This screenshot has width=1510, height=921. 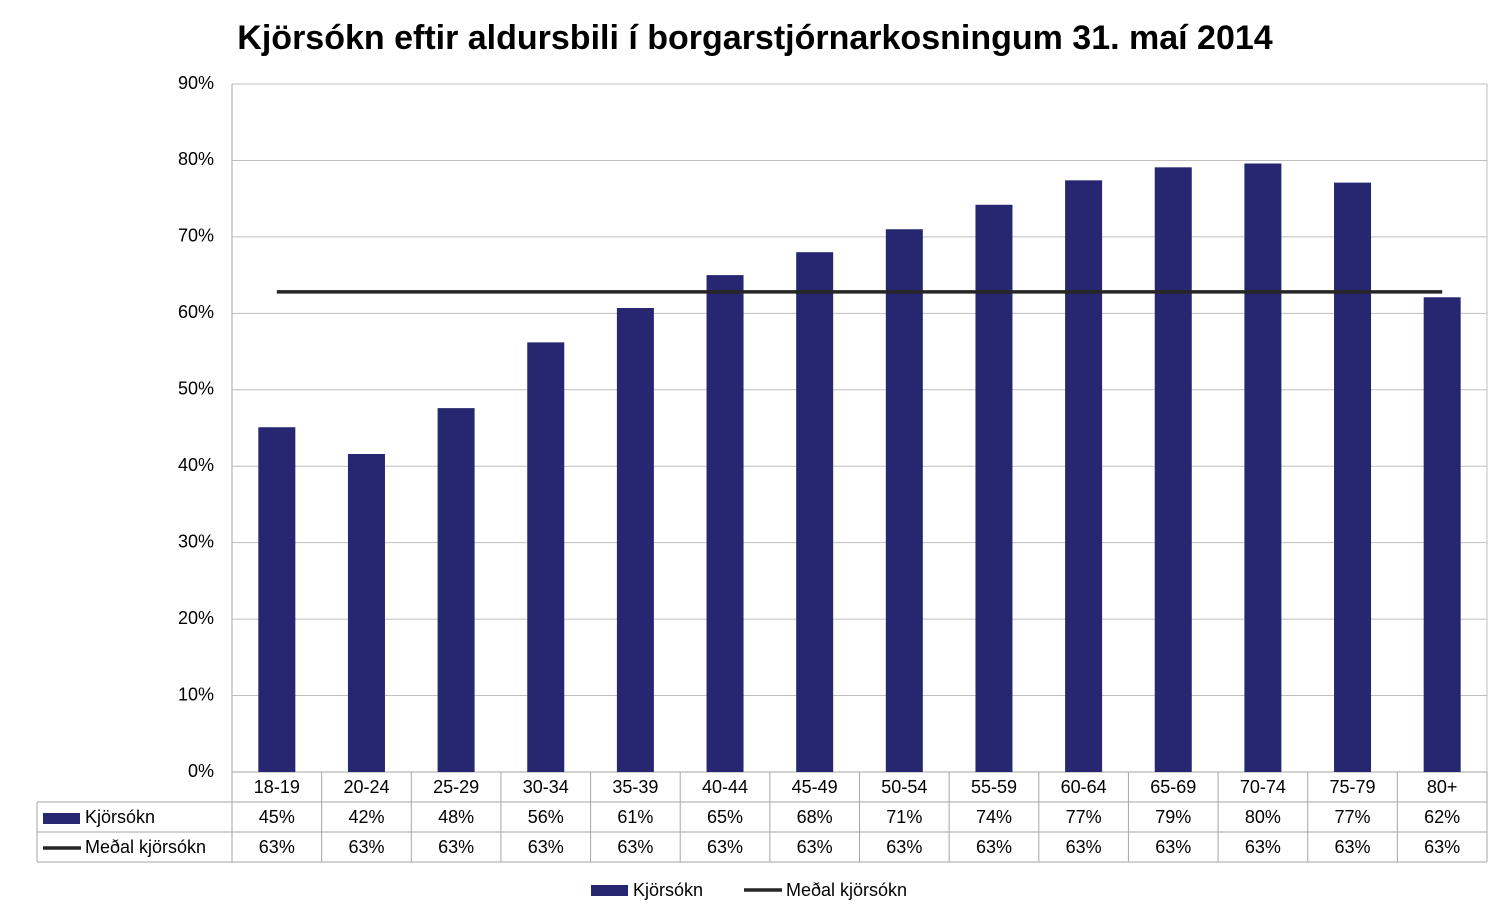 What do you see at coordinates (456, 787) in the screenshot?
I see `x-tick-label: 25-29` at bounding box center [456, 787].